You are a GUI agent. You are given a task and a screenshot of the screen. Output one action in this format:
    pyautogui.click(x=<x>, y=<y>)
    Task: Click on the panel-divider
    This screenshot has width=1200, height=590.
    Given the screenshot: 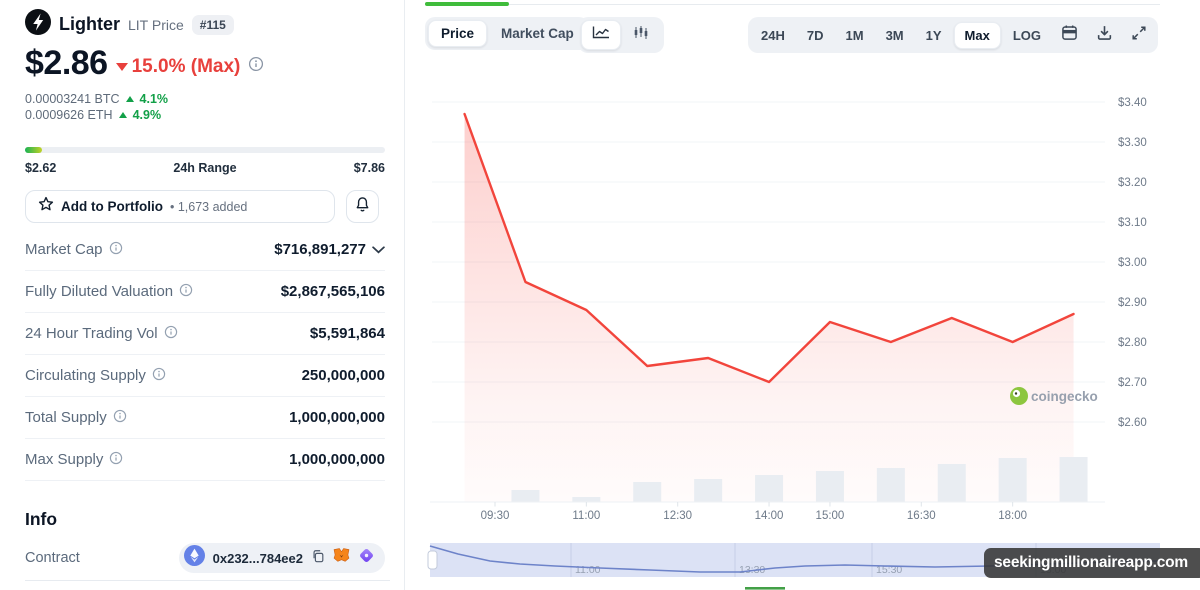 What is the action you would take?
    pyautogui.click(x=404, y=295)
    